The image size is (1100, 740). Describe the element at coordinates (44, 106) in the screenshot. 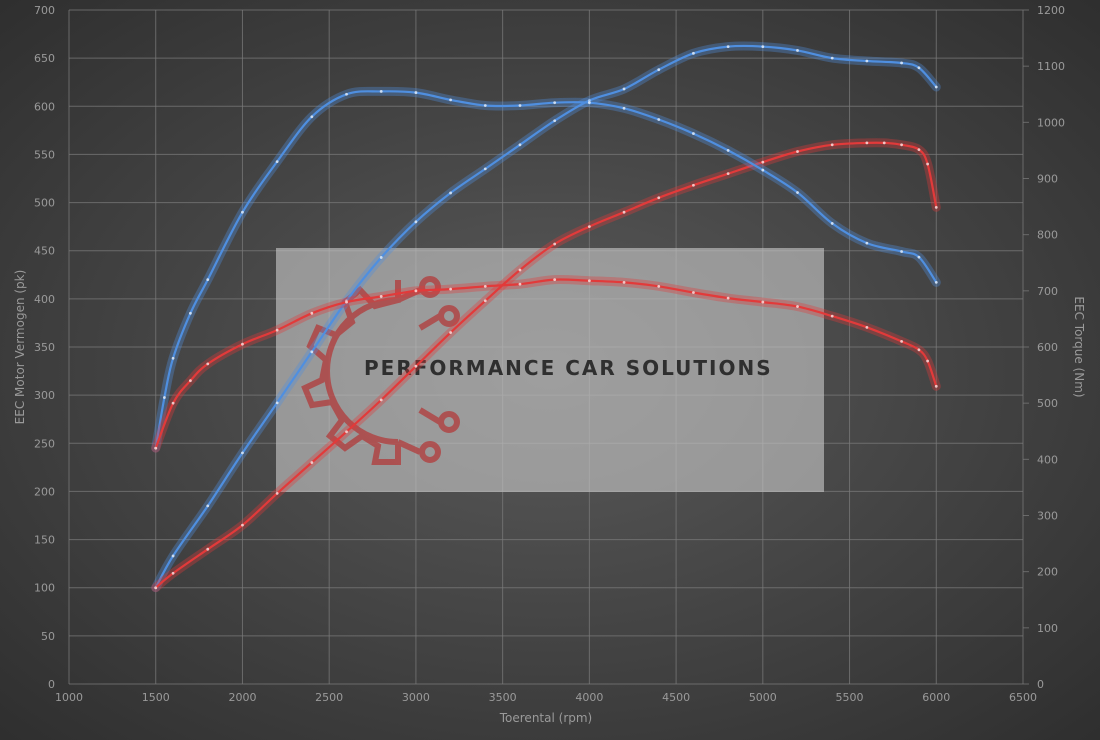

I see `y-tick-label: 600` at that location.